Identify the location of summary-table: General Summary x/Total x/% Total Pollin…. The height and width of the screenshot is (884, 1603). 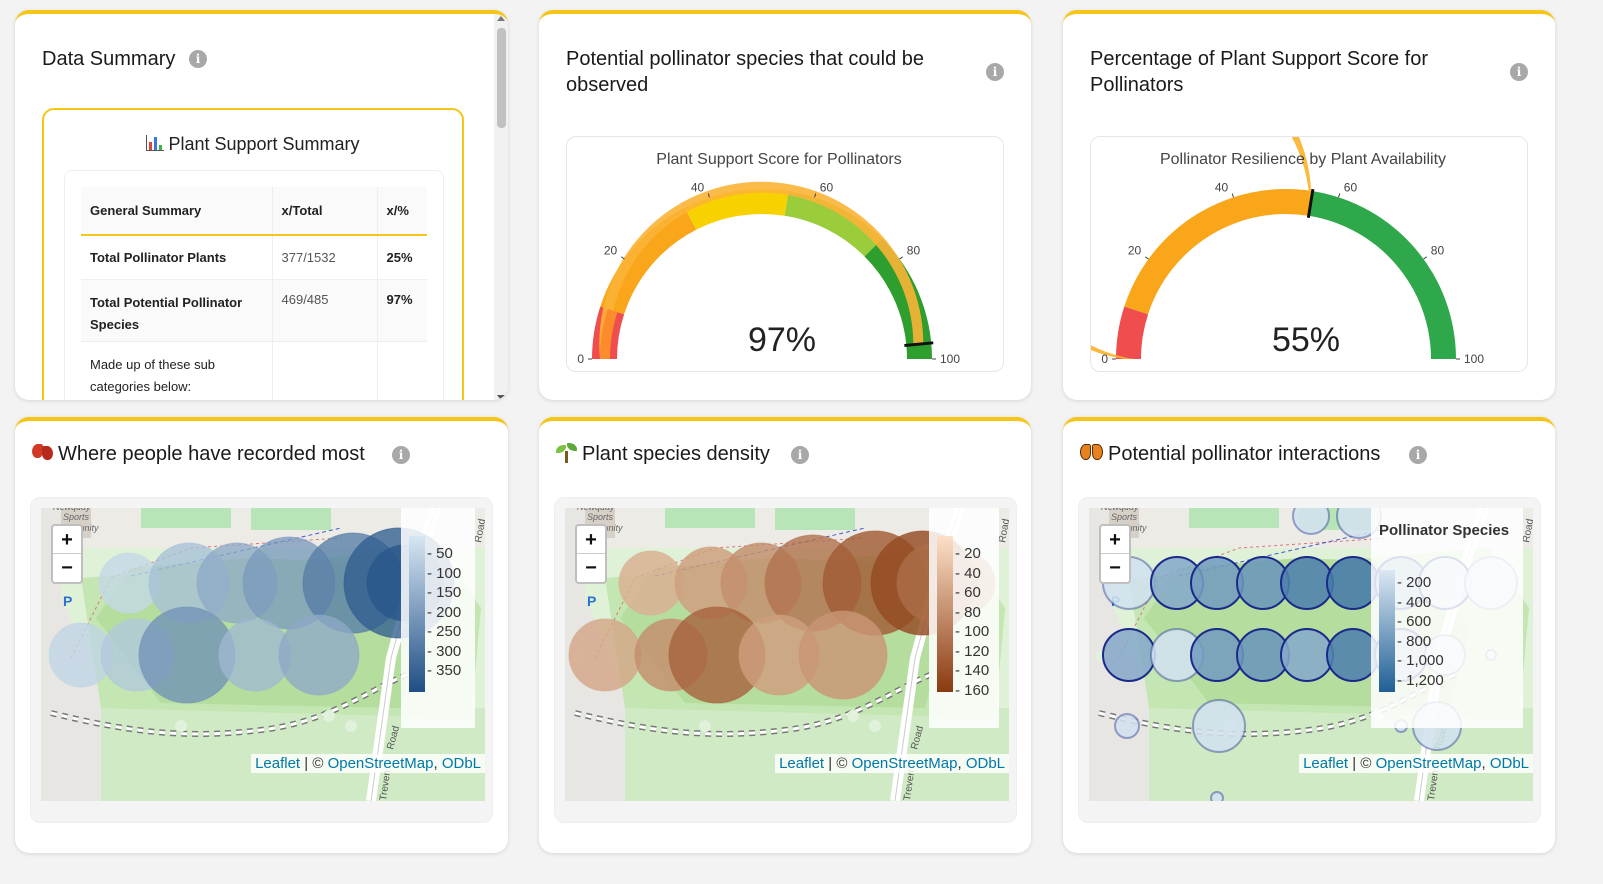
(254, 293).